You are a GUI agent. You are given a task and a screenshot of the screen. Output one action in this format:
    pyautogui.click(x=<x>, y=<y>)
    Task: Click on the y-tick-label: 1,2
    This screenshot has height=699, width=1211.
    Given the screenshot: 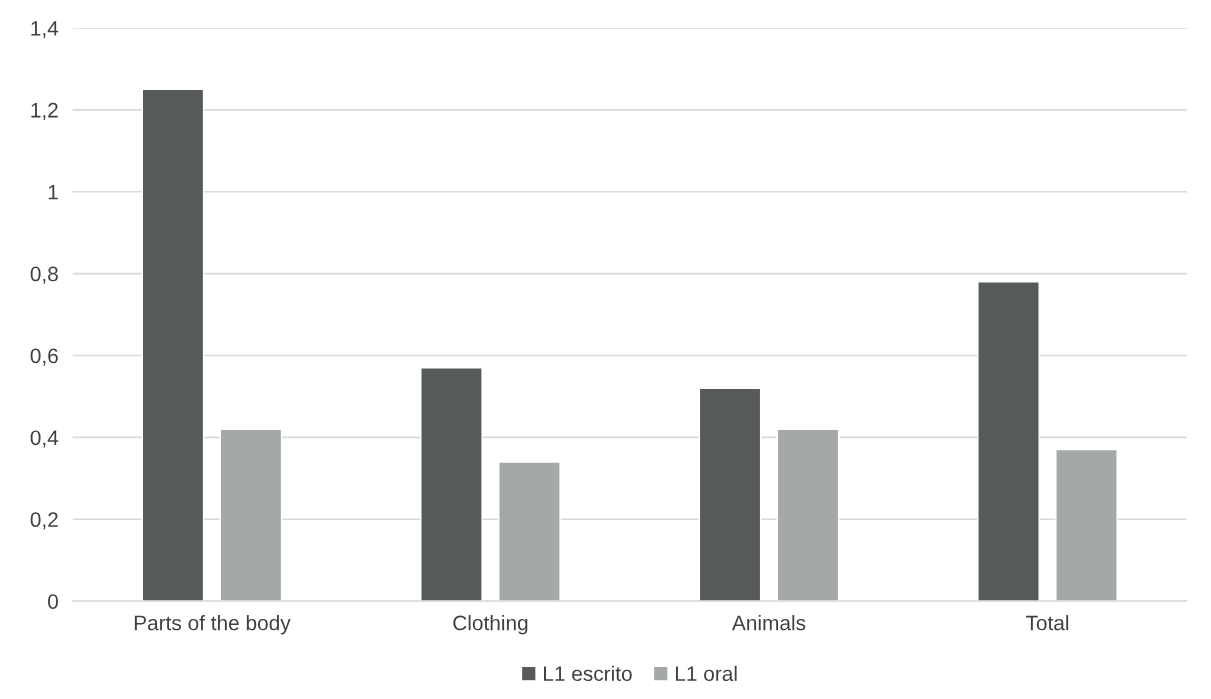 What is the action you would take?
    pyautogui.click(x=44, y=111)
    